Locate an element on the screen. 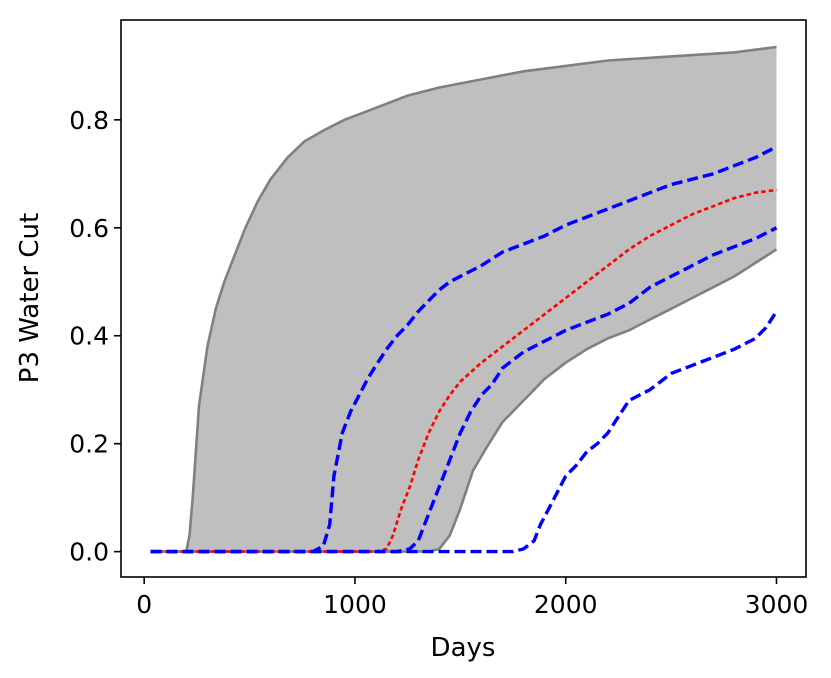 The width and height of the screenshot is (831, 678). y-tick-label: 0.2 is located at coordinates (89, 444).